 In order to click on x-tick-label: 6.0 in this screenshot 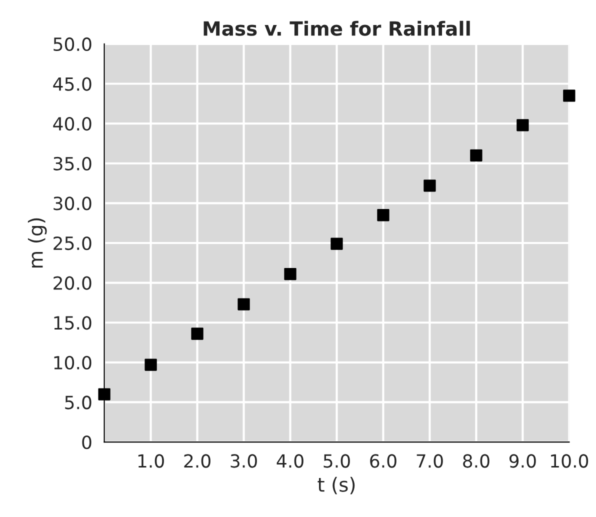, I will do `click(383, 461)`.